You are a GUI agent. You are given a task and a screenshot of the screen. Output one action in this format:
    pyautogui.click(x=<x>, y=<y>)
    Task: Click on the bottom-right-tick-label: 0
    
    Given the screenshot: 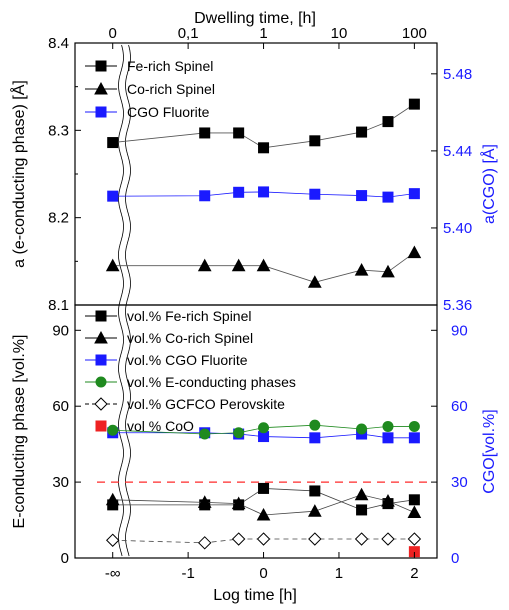 What is the action you would take?
    pyautogui.click(x=455, y=558)
    